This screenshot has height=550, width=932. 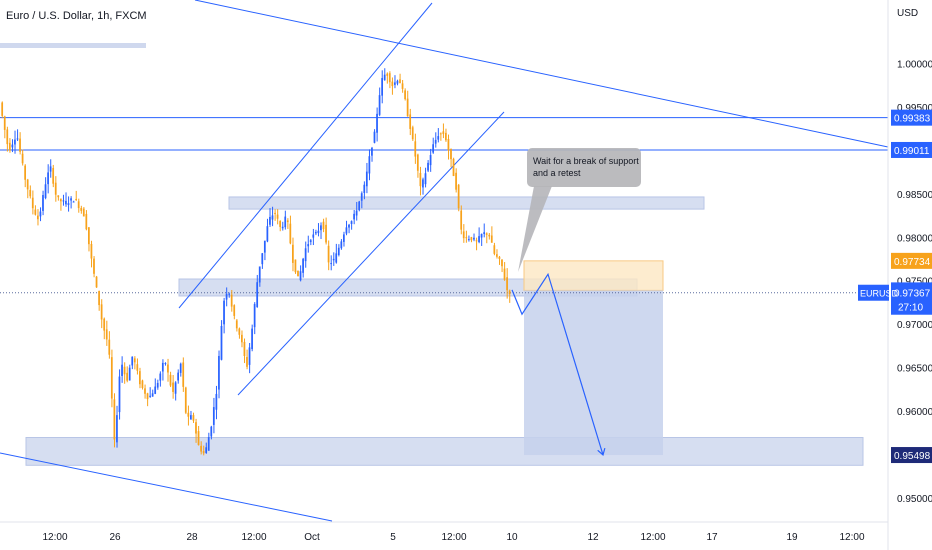 What do you see at coordinates (601, 451) in the screenshot?
I see `projection-arrowhead` at bounding box center [601, 451].